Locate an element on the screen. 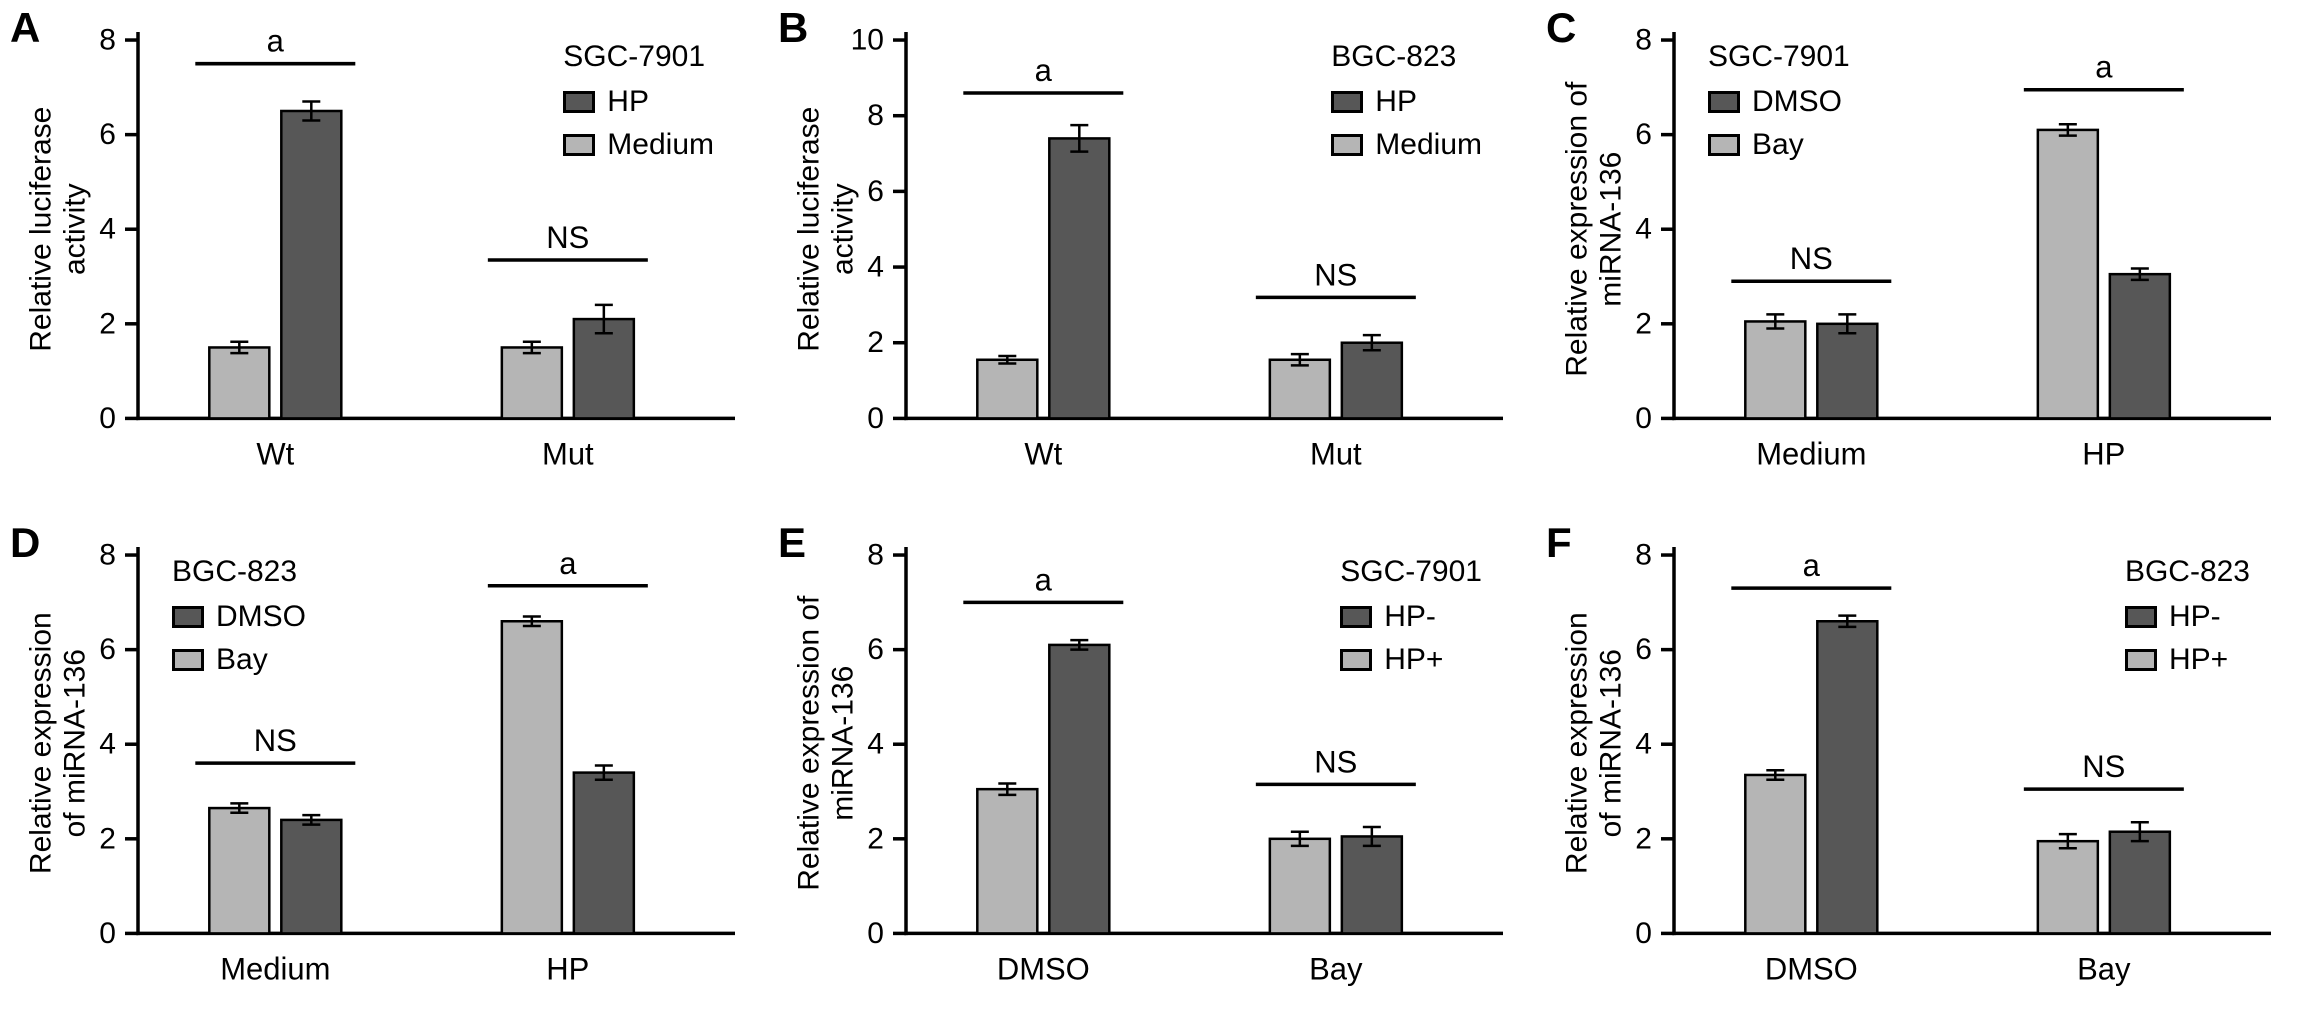 Image resolution: width=2304 pixels, height=1029 pixels. legend-label: DMSO is located at coordinates (261, 616).